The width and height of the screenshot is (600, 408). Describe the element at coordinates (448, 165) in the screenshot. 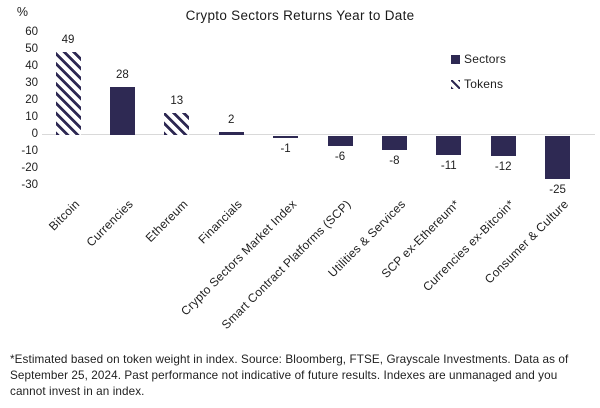

I see `value-label: -11` at that location.